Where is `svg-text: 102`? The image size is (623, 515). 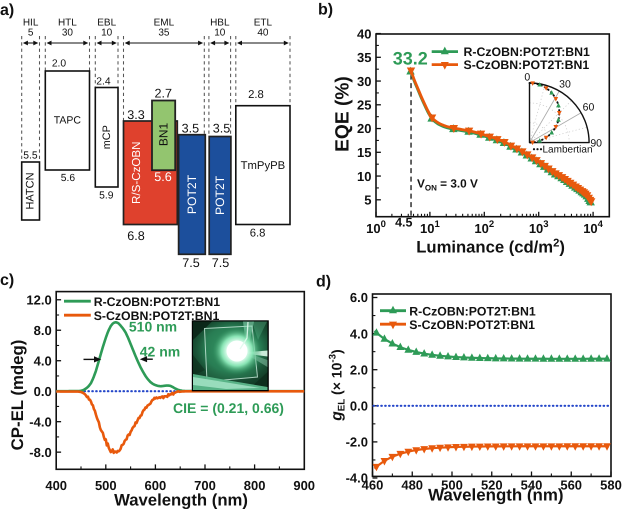
svg-text: 102 is located at coordinates (484, 227).